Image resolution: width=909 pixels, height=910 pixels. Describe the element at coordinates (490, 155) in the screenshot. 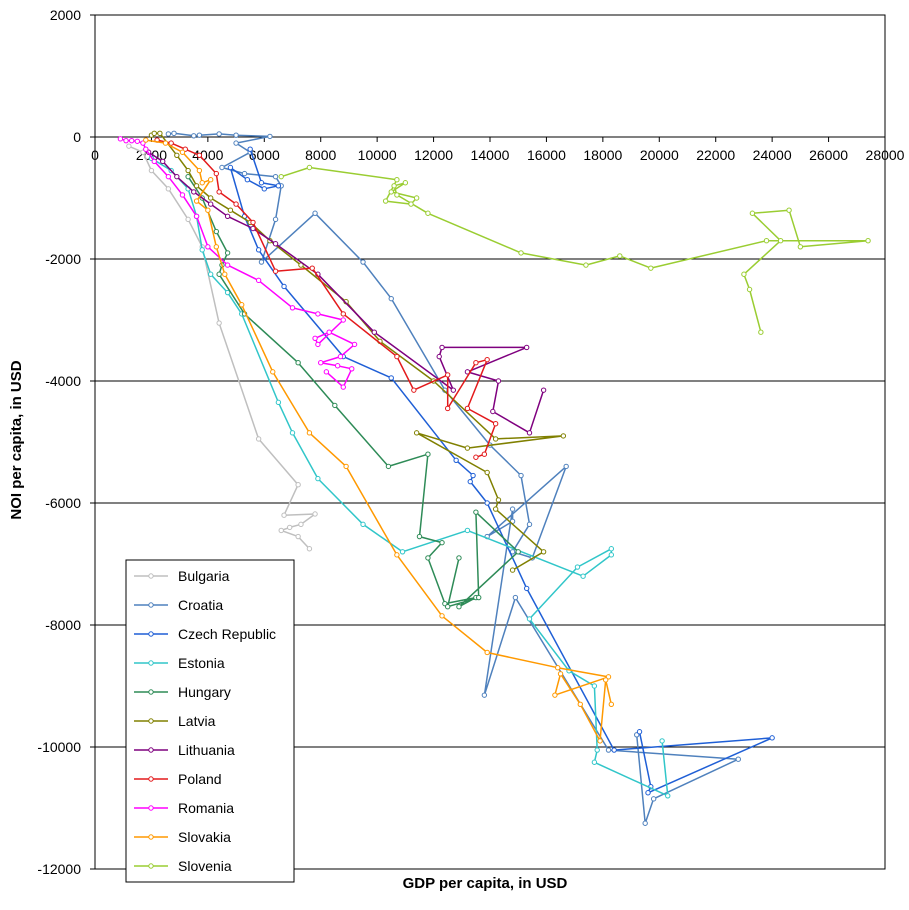

I see `x-tick-label: 14000` at that location.